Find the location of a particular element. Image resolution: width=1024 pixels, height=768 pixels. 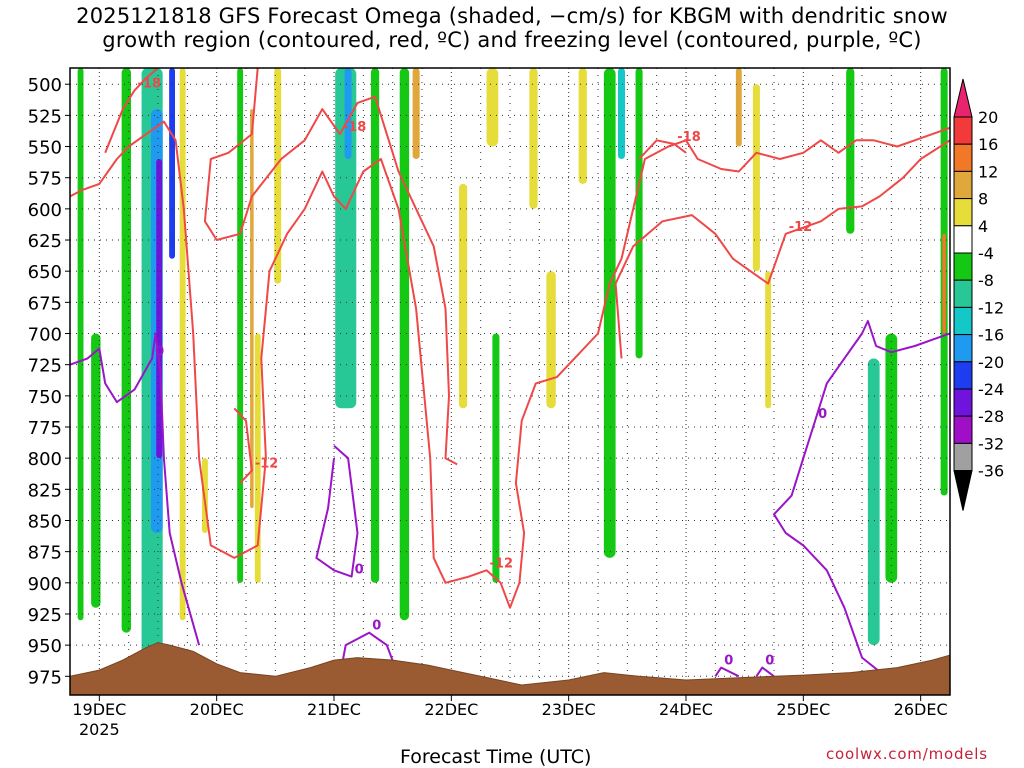

colorbar-label: 12 is located at coordinates (988, 171).